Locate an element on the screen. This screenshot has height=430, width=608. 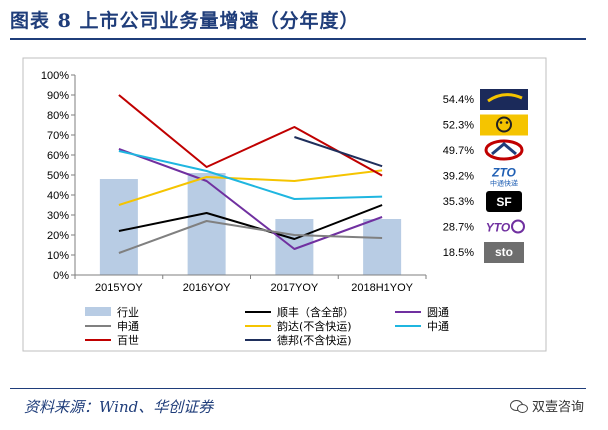
y-tick-label: 90% is located at coordinates (58, 96).